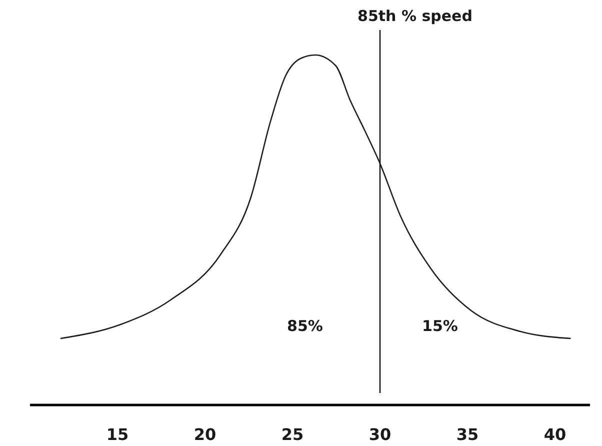 The image size is (602, 446). I want to click on ref-line-label: 85th % speed, so click(415, 16).